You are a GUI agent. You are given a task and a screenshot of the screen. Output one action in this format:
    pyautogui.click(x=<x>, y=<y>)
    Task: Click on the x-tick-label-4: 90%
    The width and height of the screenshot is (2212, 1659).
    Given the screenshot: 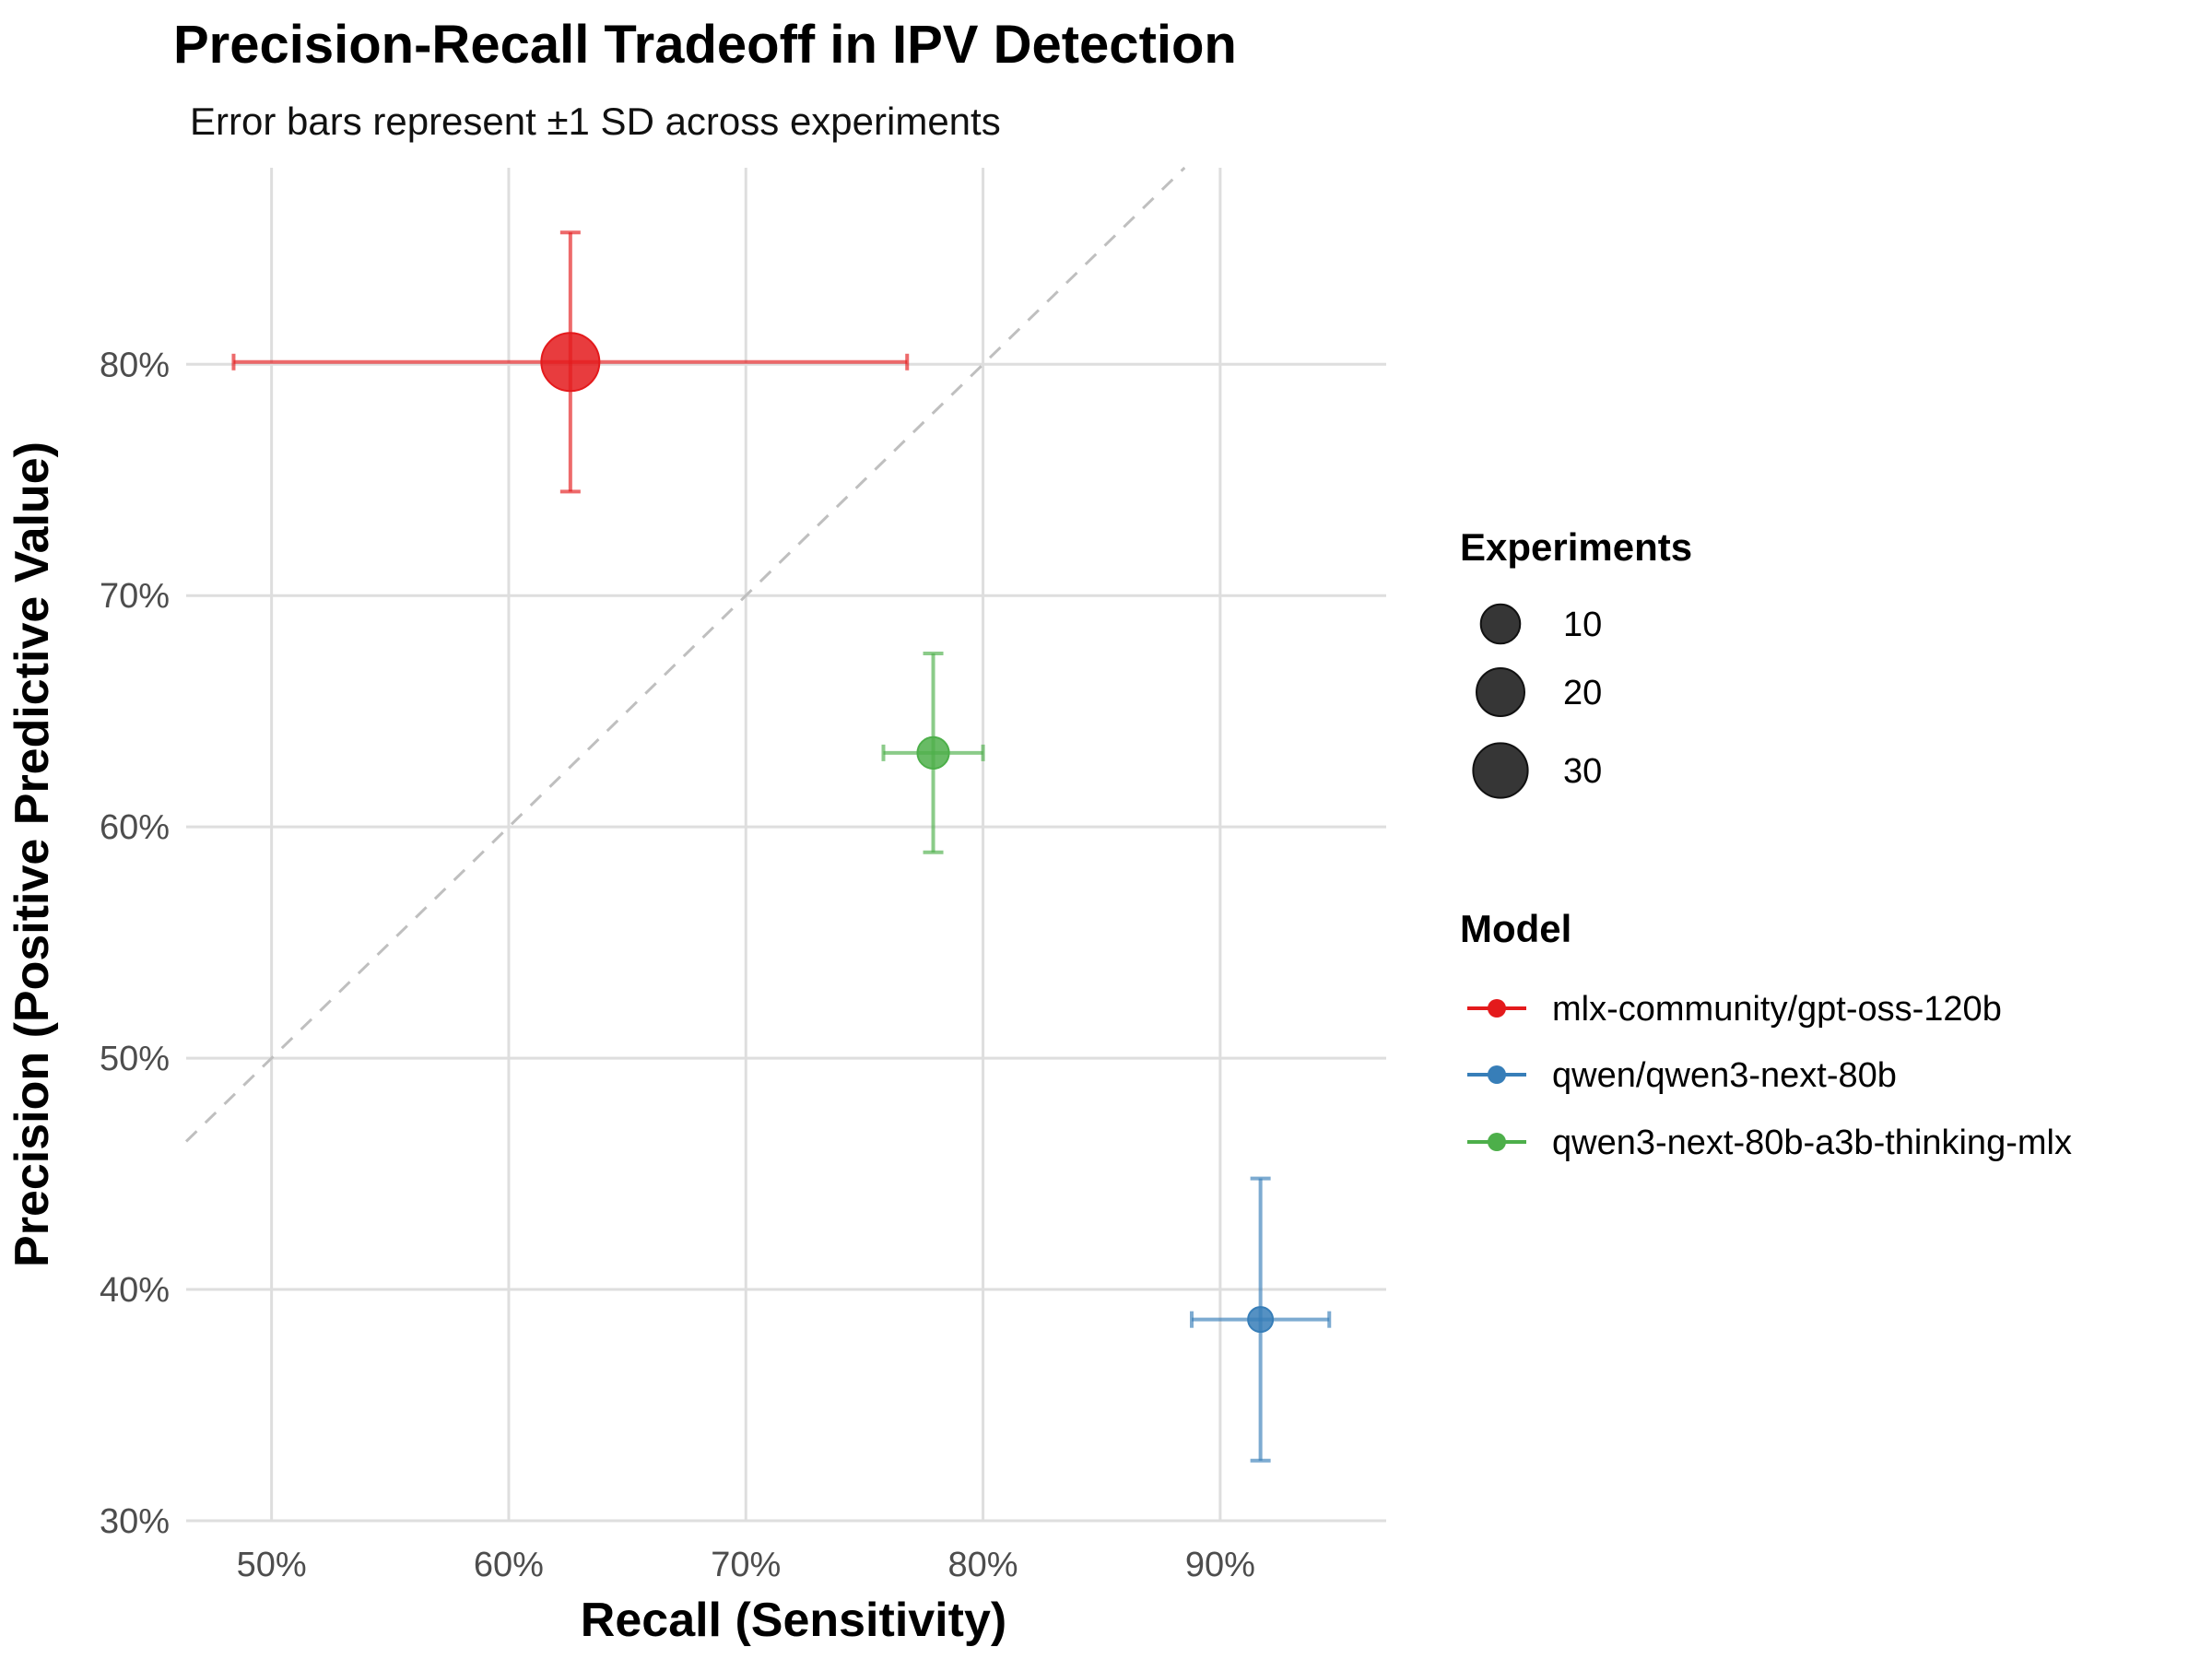 What is the action you would take?
    pyautogui.click(x=1220, y=1565)
    